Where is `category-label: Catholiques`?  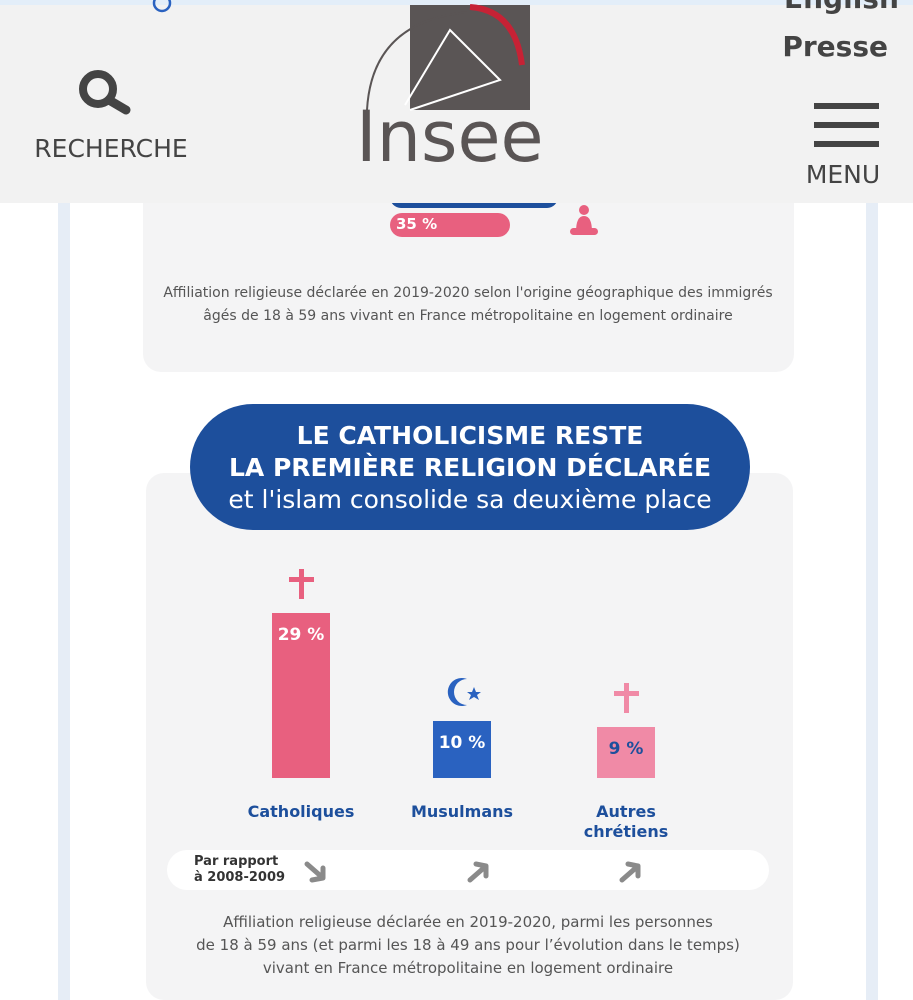
category-label: Catholiques is located at coordinates (301, 811).